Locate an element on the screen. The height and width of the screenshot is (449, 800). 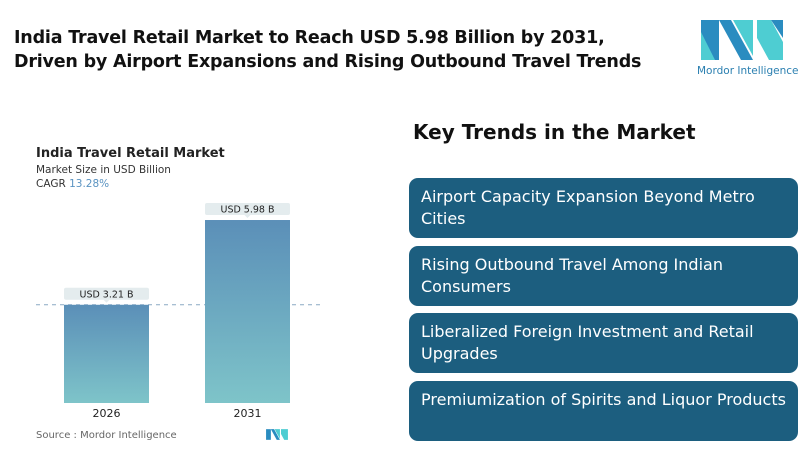
source-text: Source : Mordor Intelligence is located at coordinates (106, 435).